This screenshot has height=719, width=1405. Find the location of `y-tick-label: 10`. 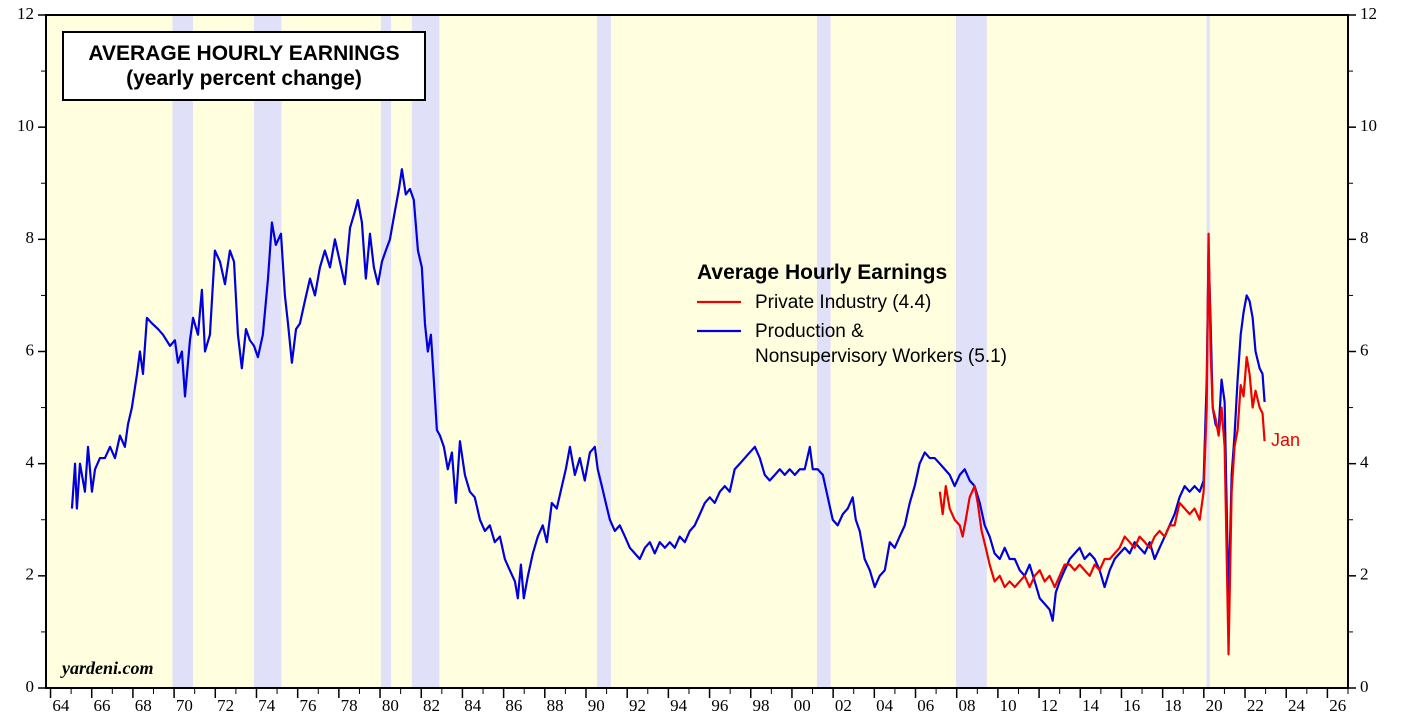

y-tick-label: 10 is located at coordinates (25, 125).